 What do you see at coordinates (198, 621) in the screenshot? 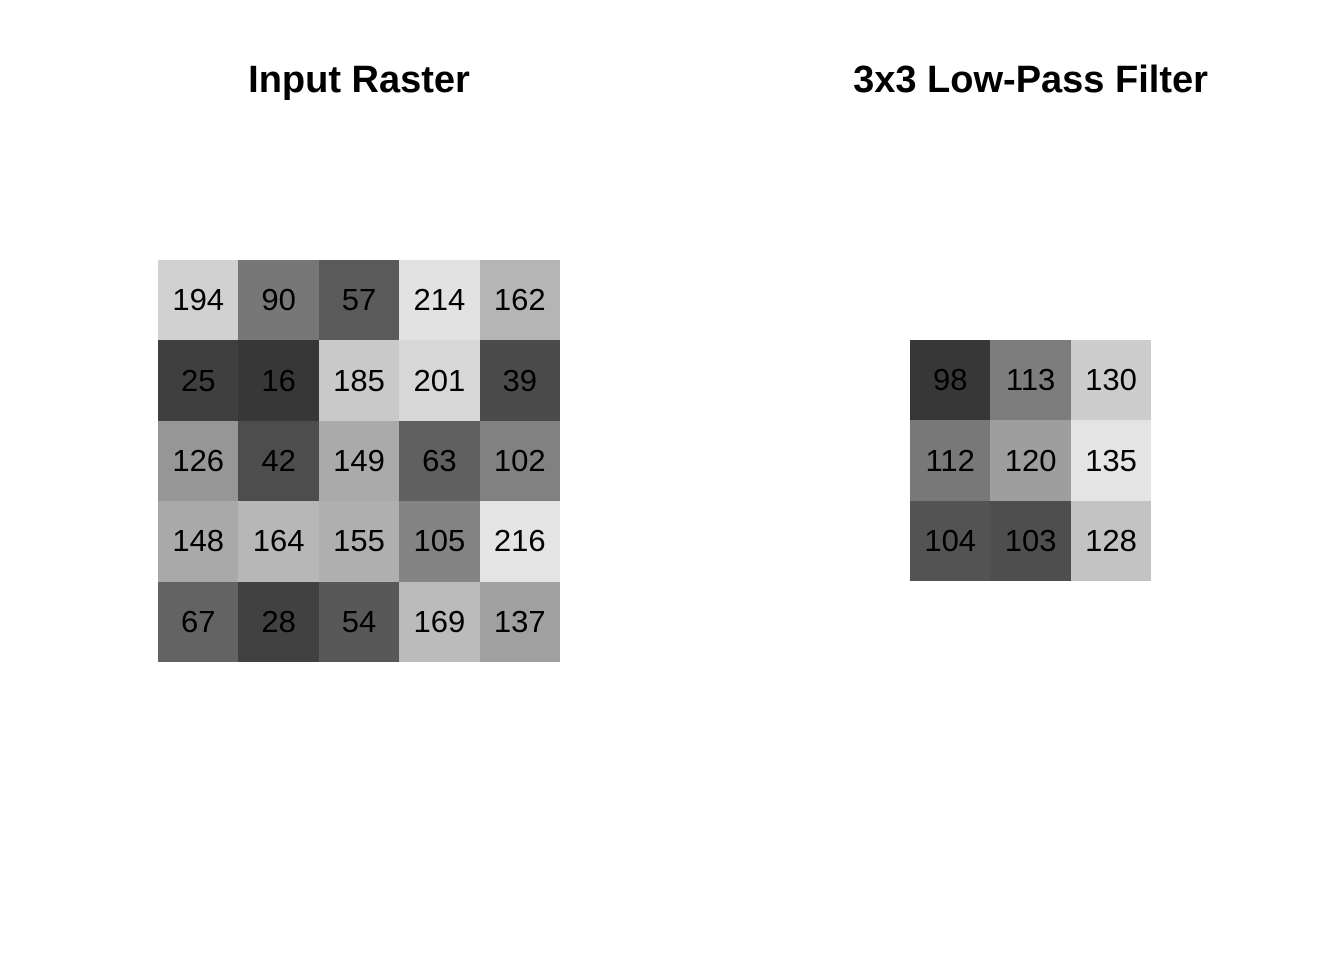
I see `input-raster-cell-r5-c1: 67` at bounding box center [198, 621].